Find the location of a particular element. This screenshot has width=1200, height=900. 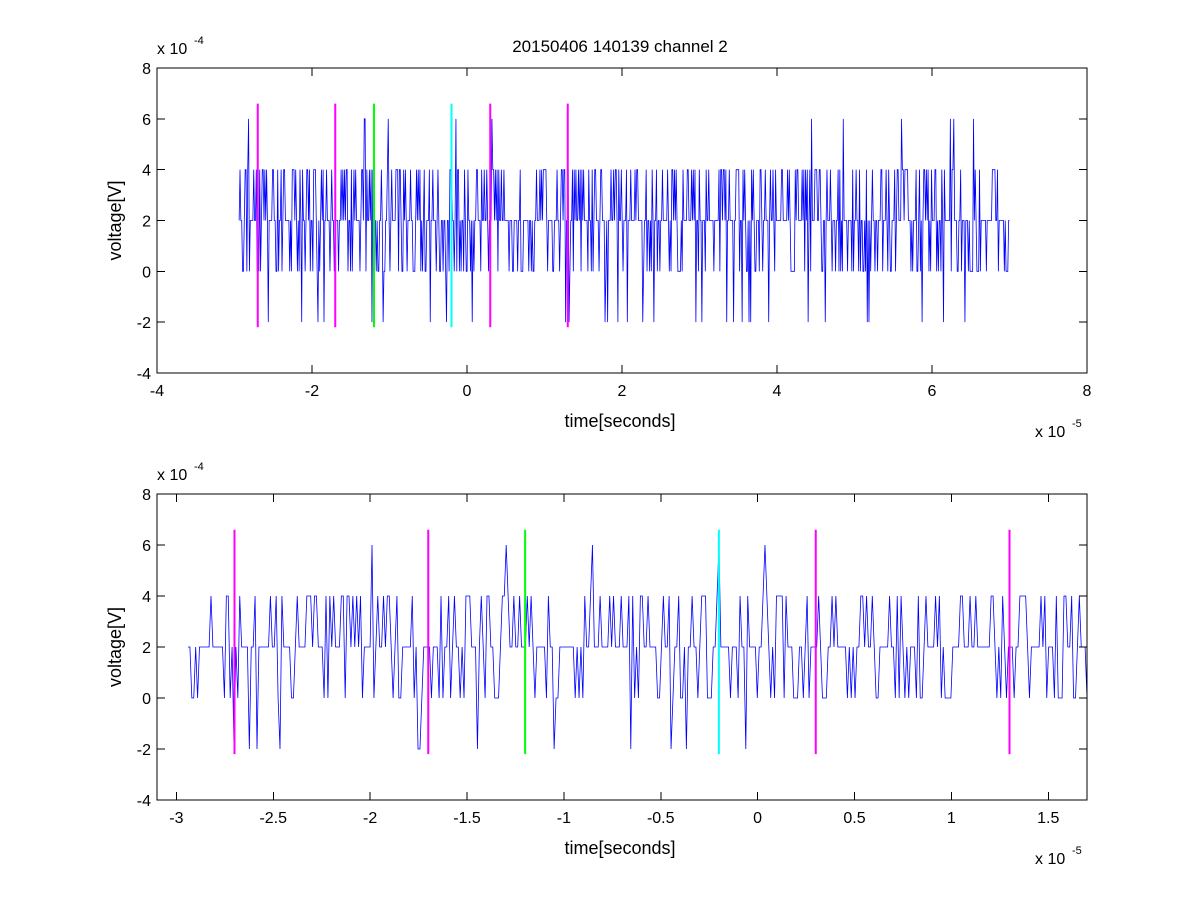

x-tick-label: 1 is located at coordinates (951, 818).